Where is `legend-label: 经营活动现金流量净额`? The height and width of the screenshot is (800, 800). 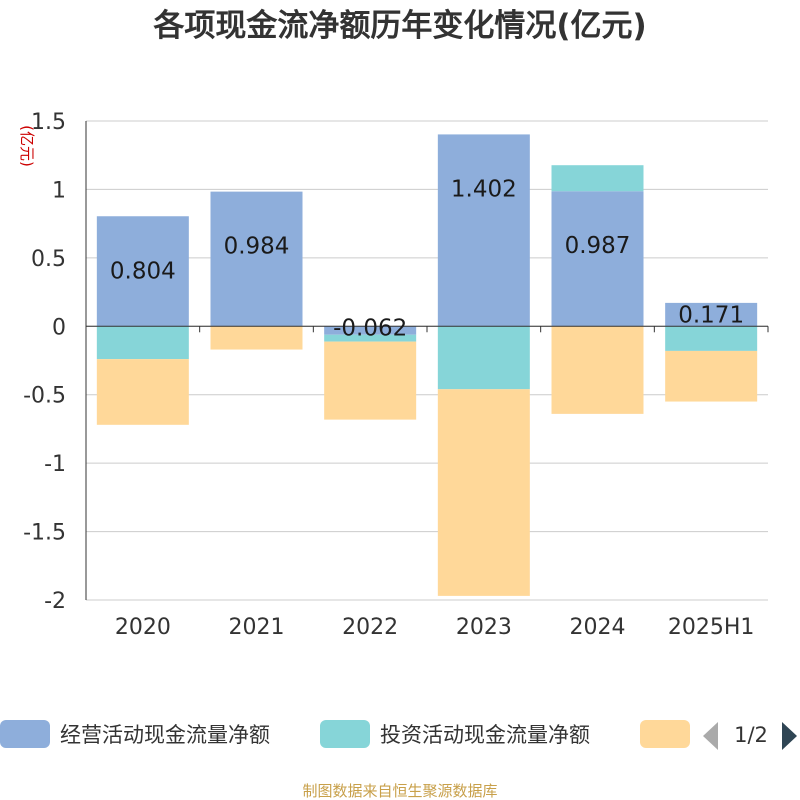
legend-label: 经营活动现金流量净额 is located at coordinates (165, 735).